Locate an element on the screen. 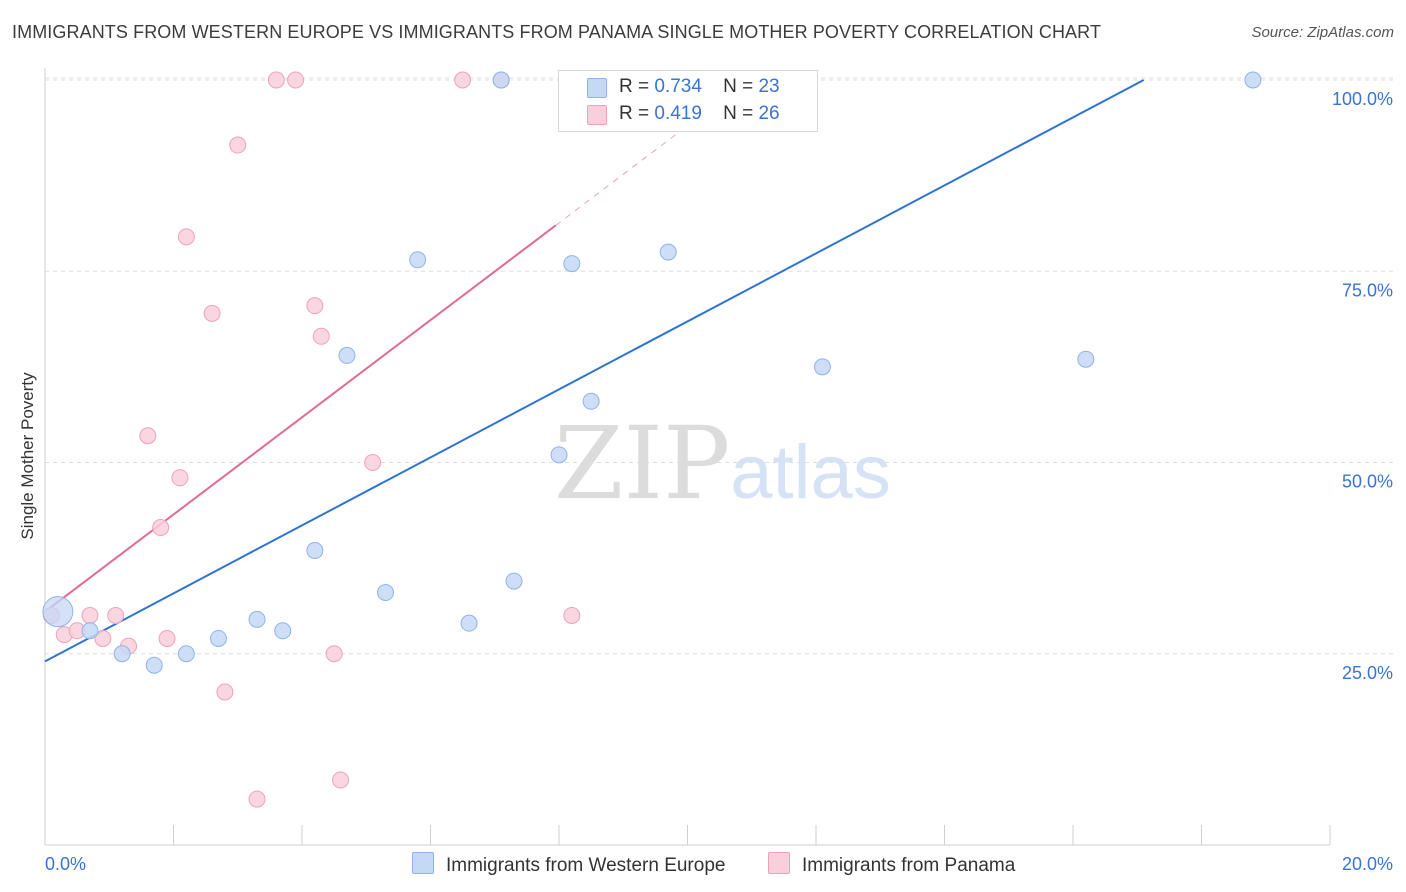 This screenshot has width=1406, height=892. n-value: 23 is located at coordinates (769, 86).